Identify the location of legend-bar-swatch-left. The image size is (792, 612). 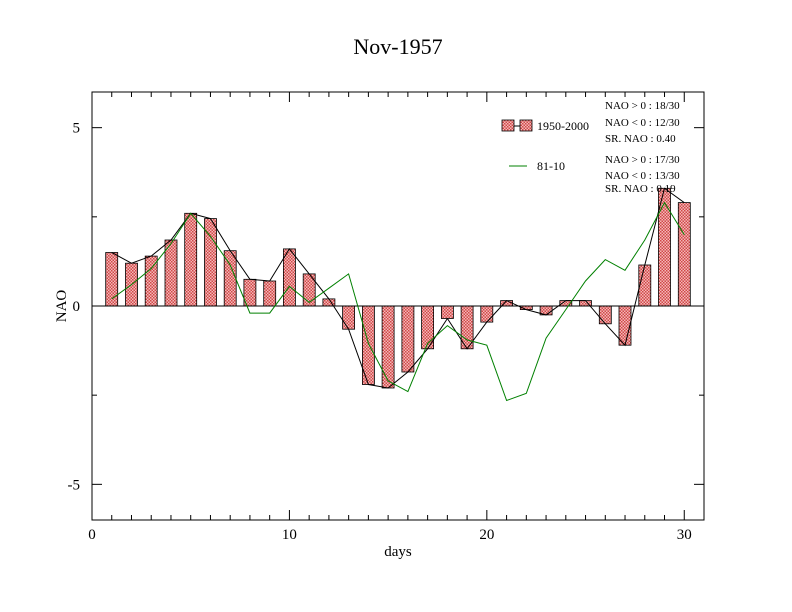
(508, 125).